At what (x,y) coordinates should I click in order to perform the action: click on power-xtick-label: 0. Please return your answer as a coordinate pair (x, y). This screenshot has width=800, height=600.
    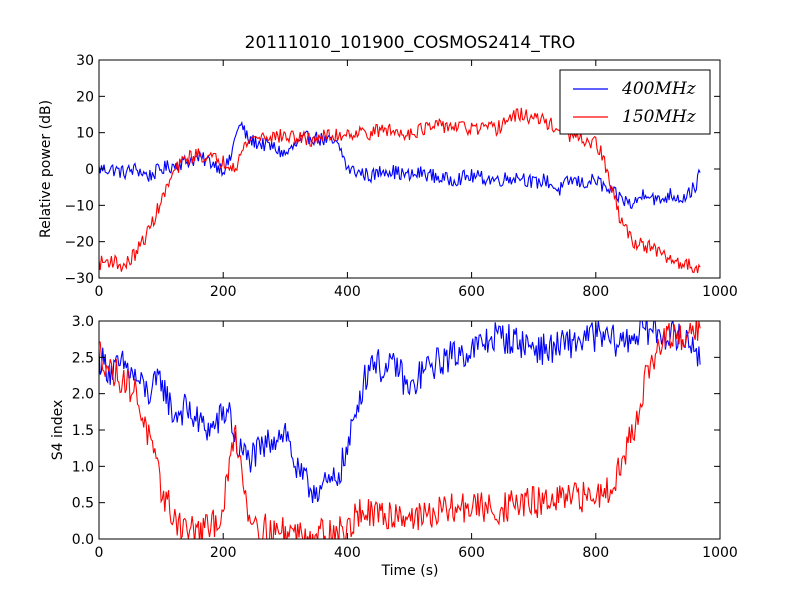
    Looking at the image, I should click on (99, 292).